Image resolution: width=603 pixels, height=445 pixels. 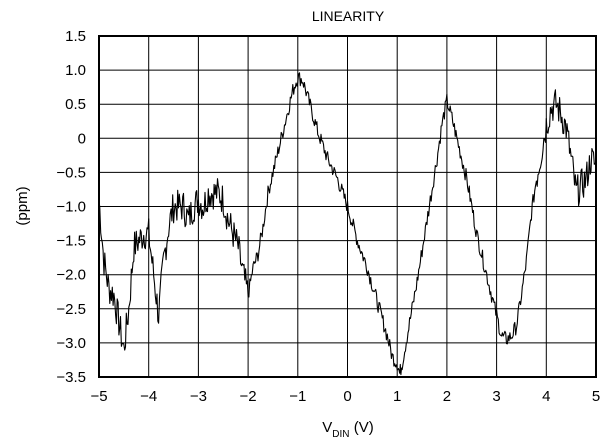 I want to click on y-tick-label: −3.0, so click(x=71, y=343).